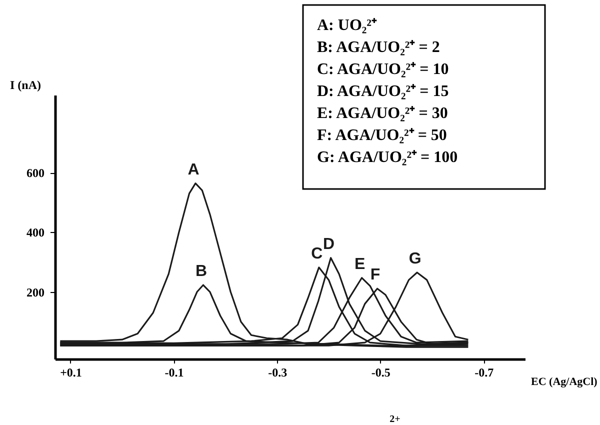 This screenshot has height=425, width=600. Describe the element at coordinates (380, 373) in the screenshot. I see `x-tick-label: -0.5` at that location.